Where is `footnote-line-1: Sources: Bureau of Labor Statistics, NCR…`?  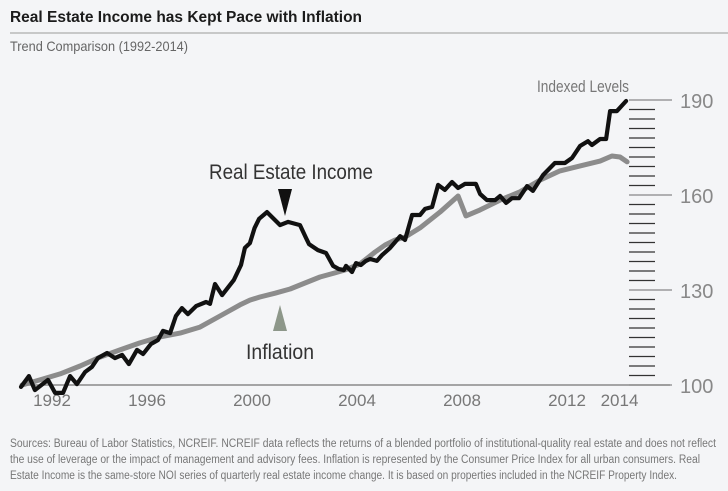
footnote-line-1: Sources: Bureau of Labor Statistics, NCR… is located at coordinates (363, 444).